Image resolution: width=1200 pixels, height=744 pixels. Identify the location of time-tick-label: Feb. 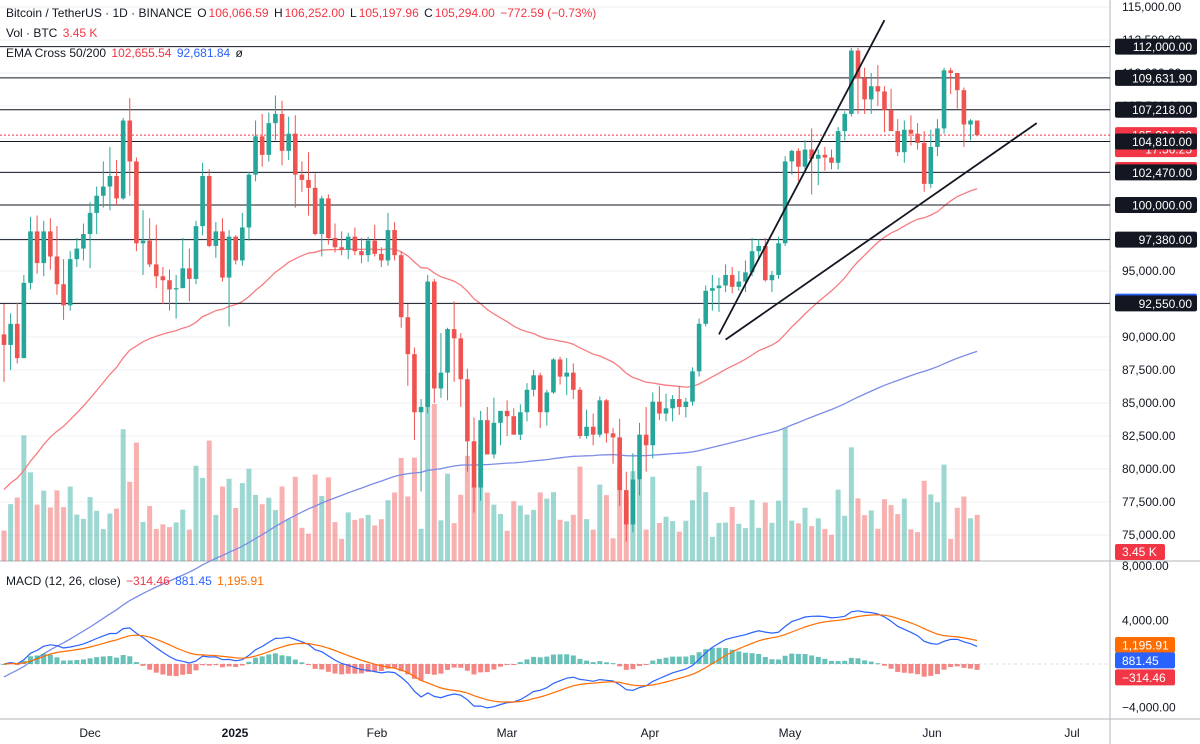
(377, 733).